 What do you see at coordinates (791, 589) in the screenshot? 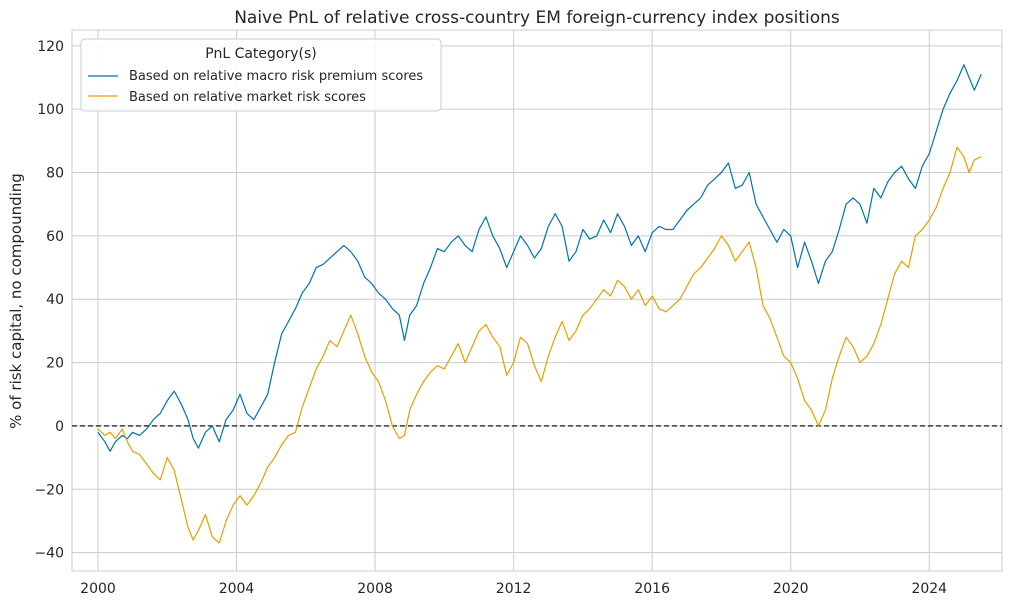
I see `x-tick-label: 2020` at bounding box center [791, 589].